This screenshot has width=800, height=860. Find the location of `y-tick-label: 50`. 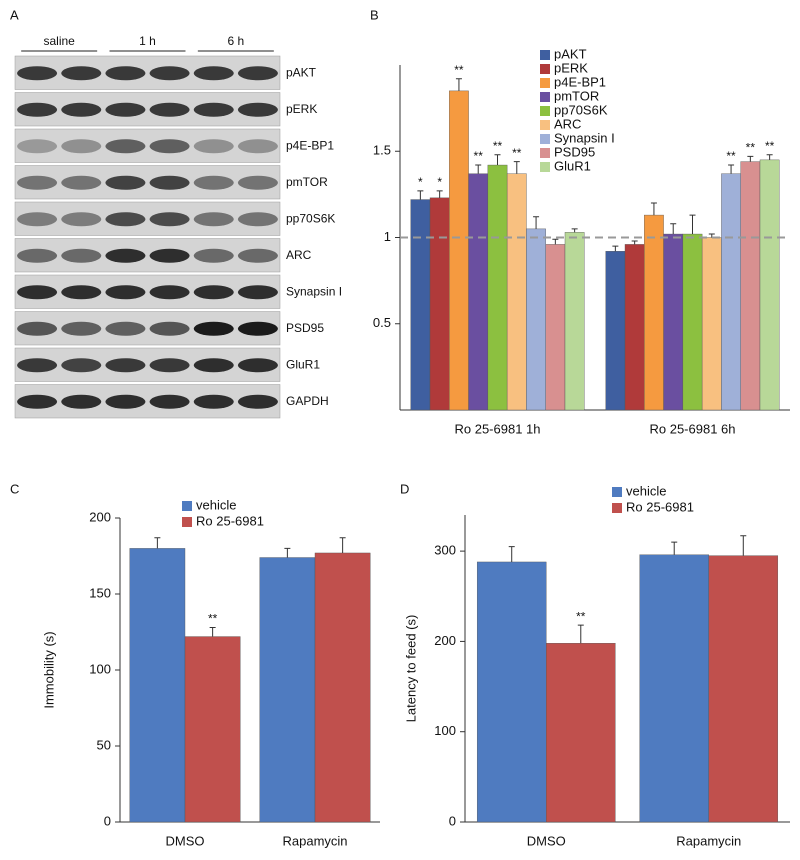

y-tick-label: 50 is located at coordinates (104, 744).